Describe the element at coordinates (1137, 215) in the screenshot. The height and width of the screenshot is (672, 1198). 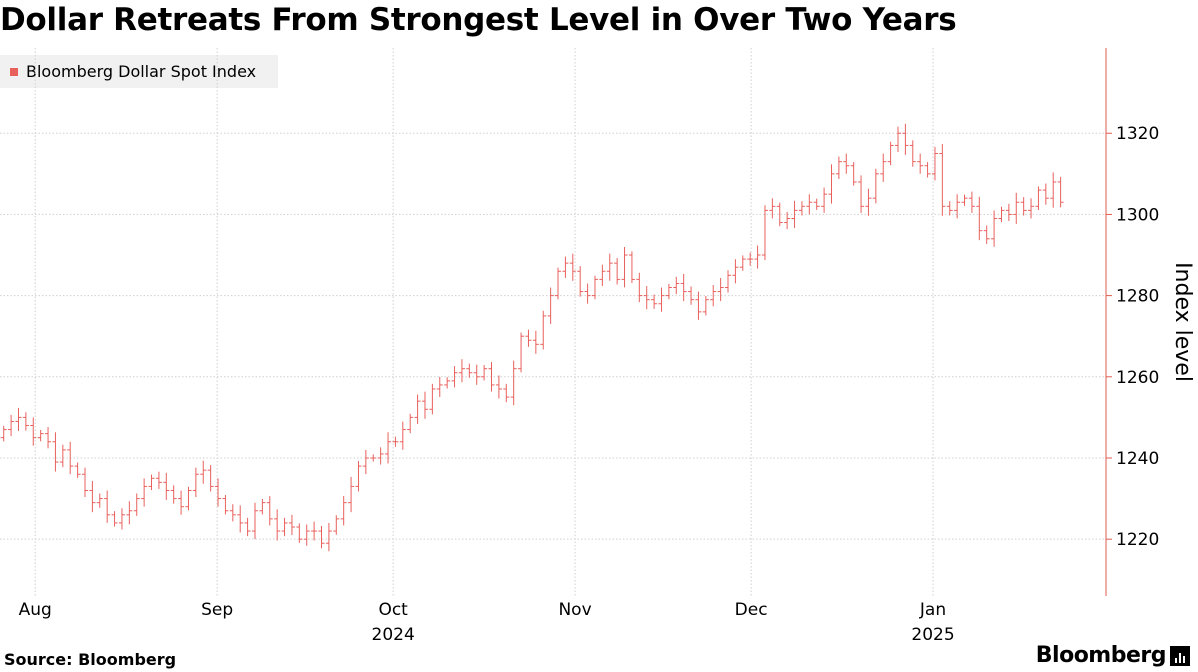
I see `y-tick-label: 1300` at that location.